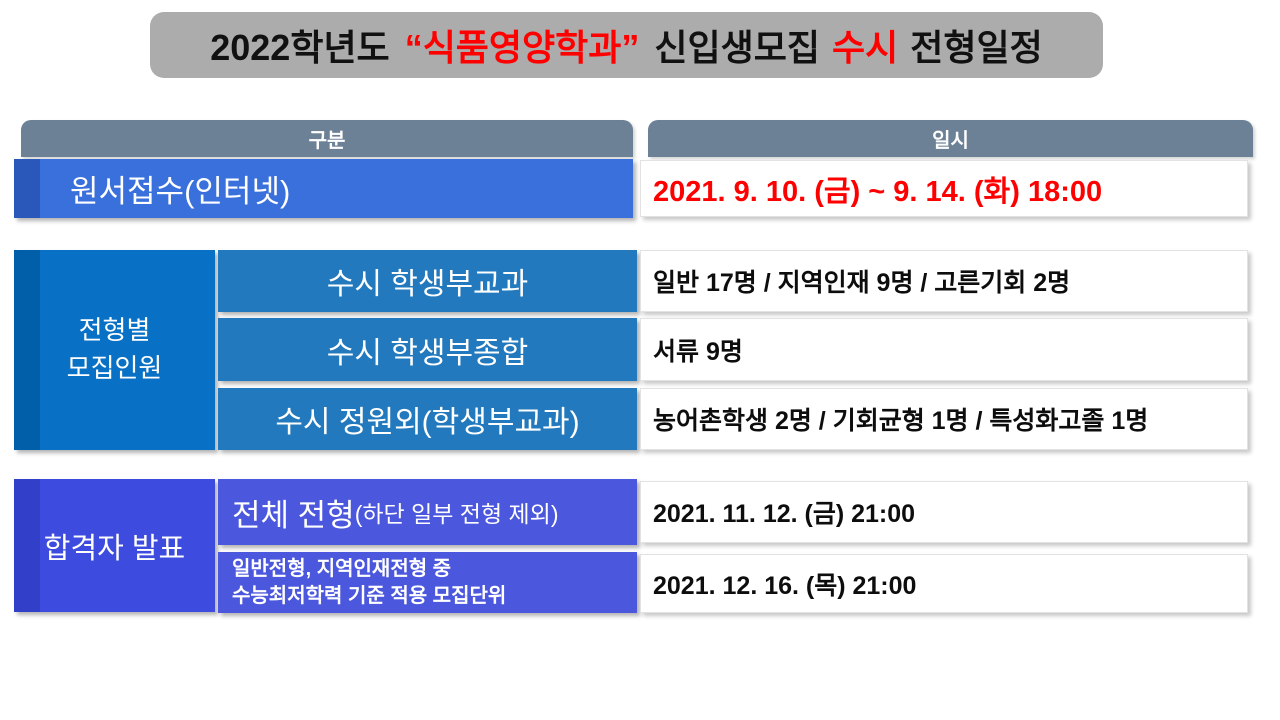  Describe the element at coordinates (950, 141) in the screenshot. I see `column-header-datetime-label: 일시` at that location.